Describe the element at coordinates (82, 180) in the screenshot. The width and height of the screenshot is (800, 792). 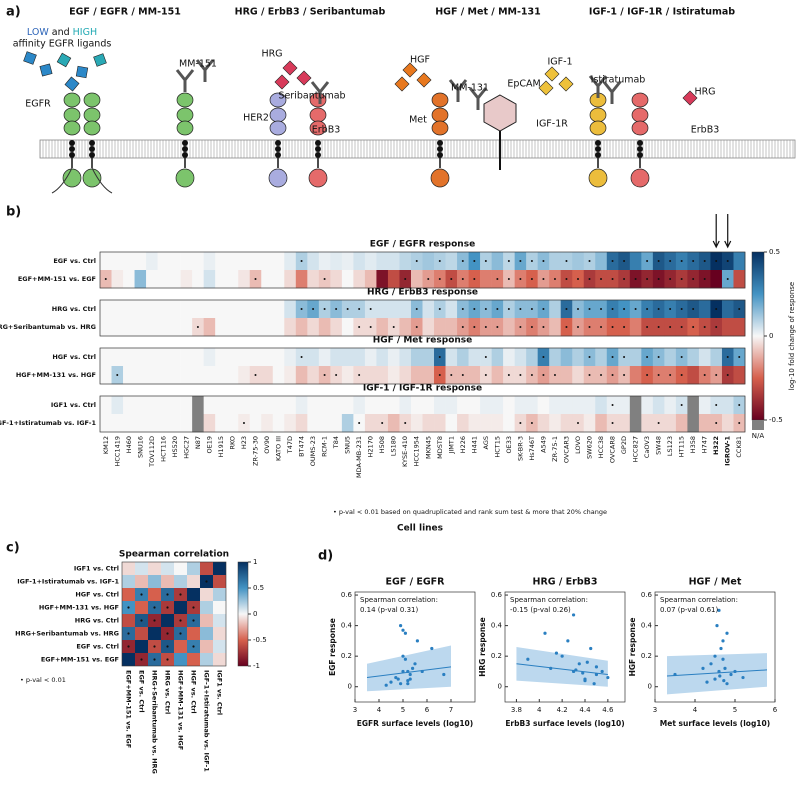
I see `tail` at that location.